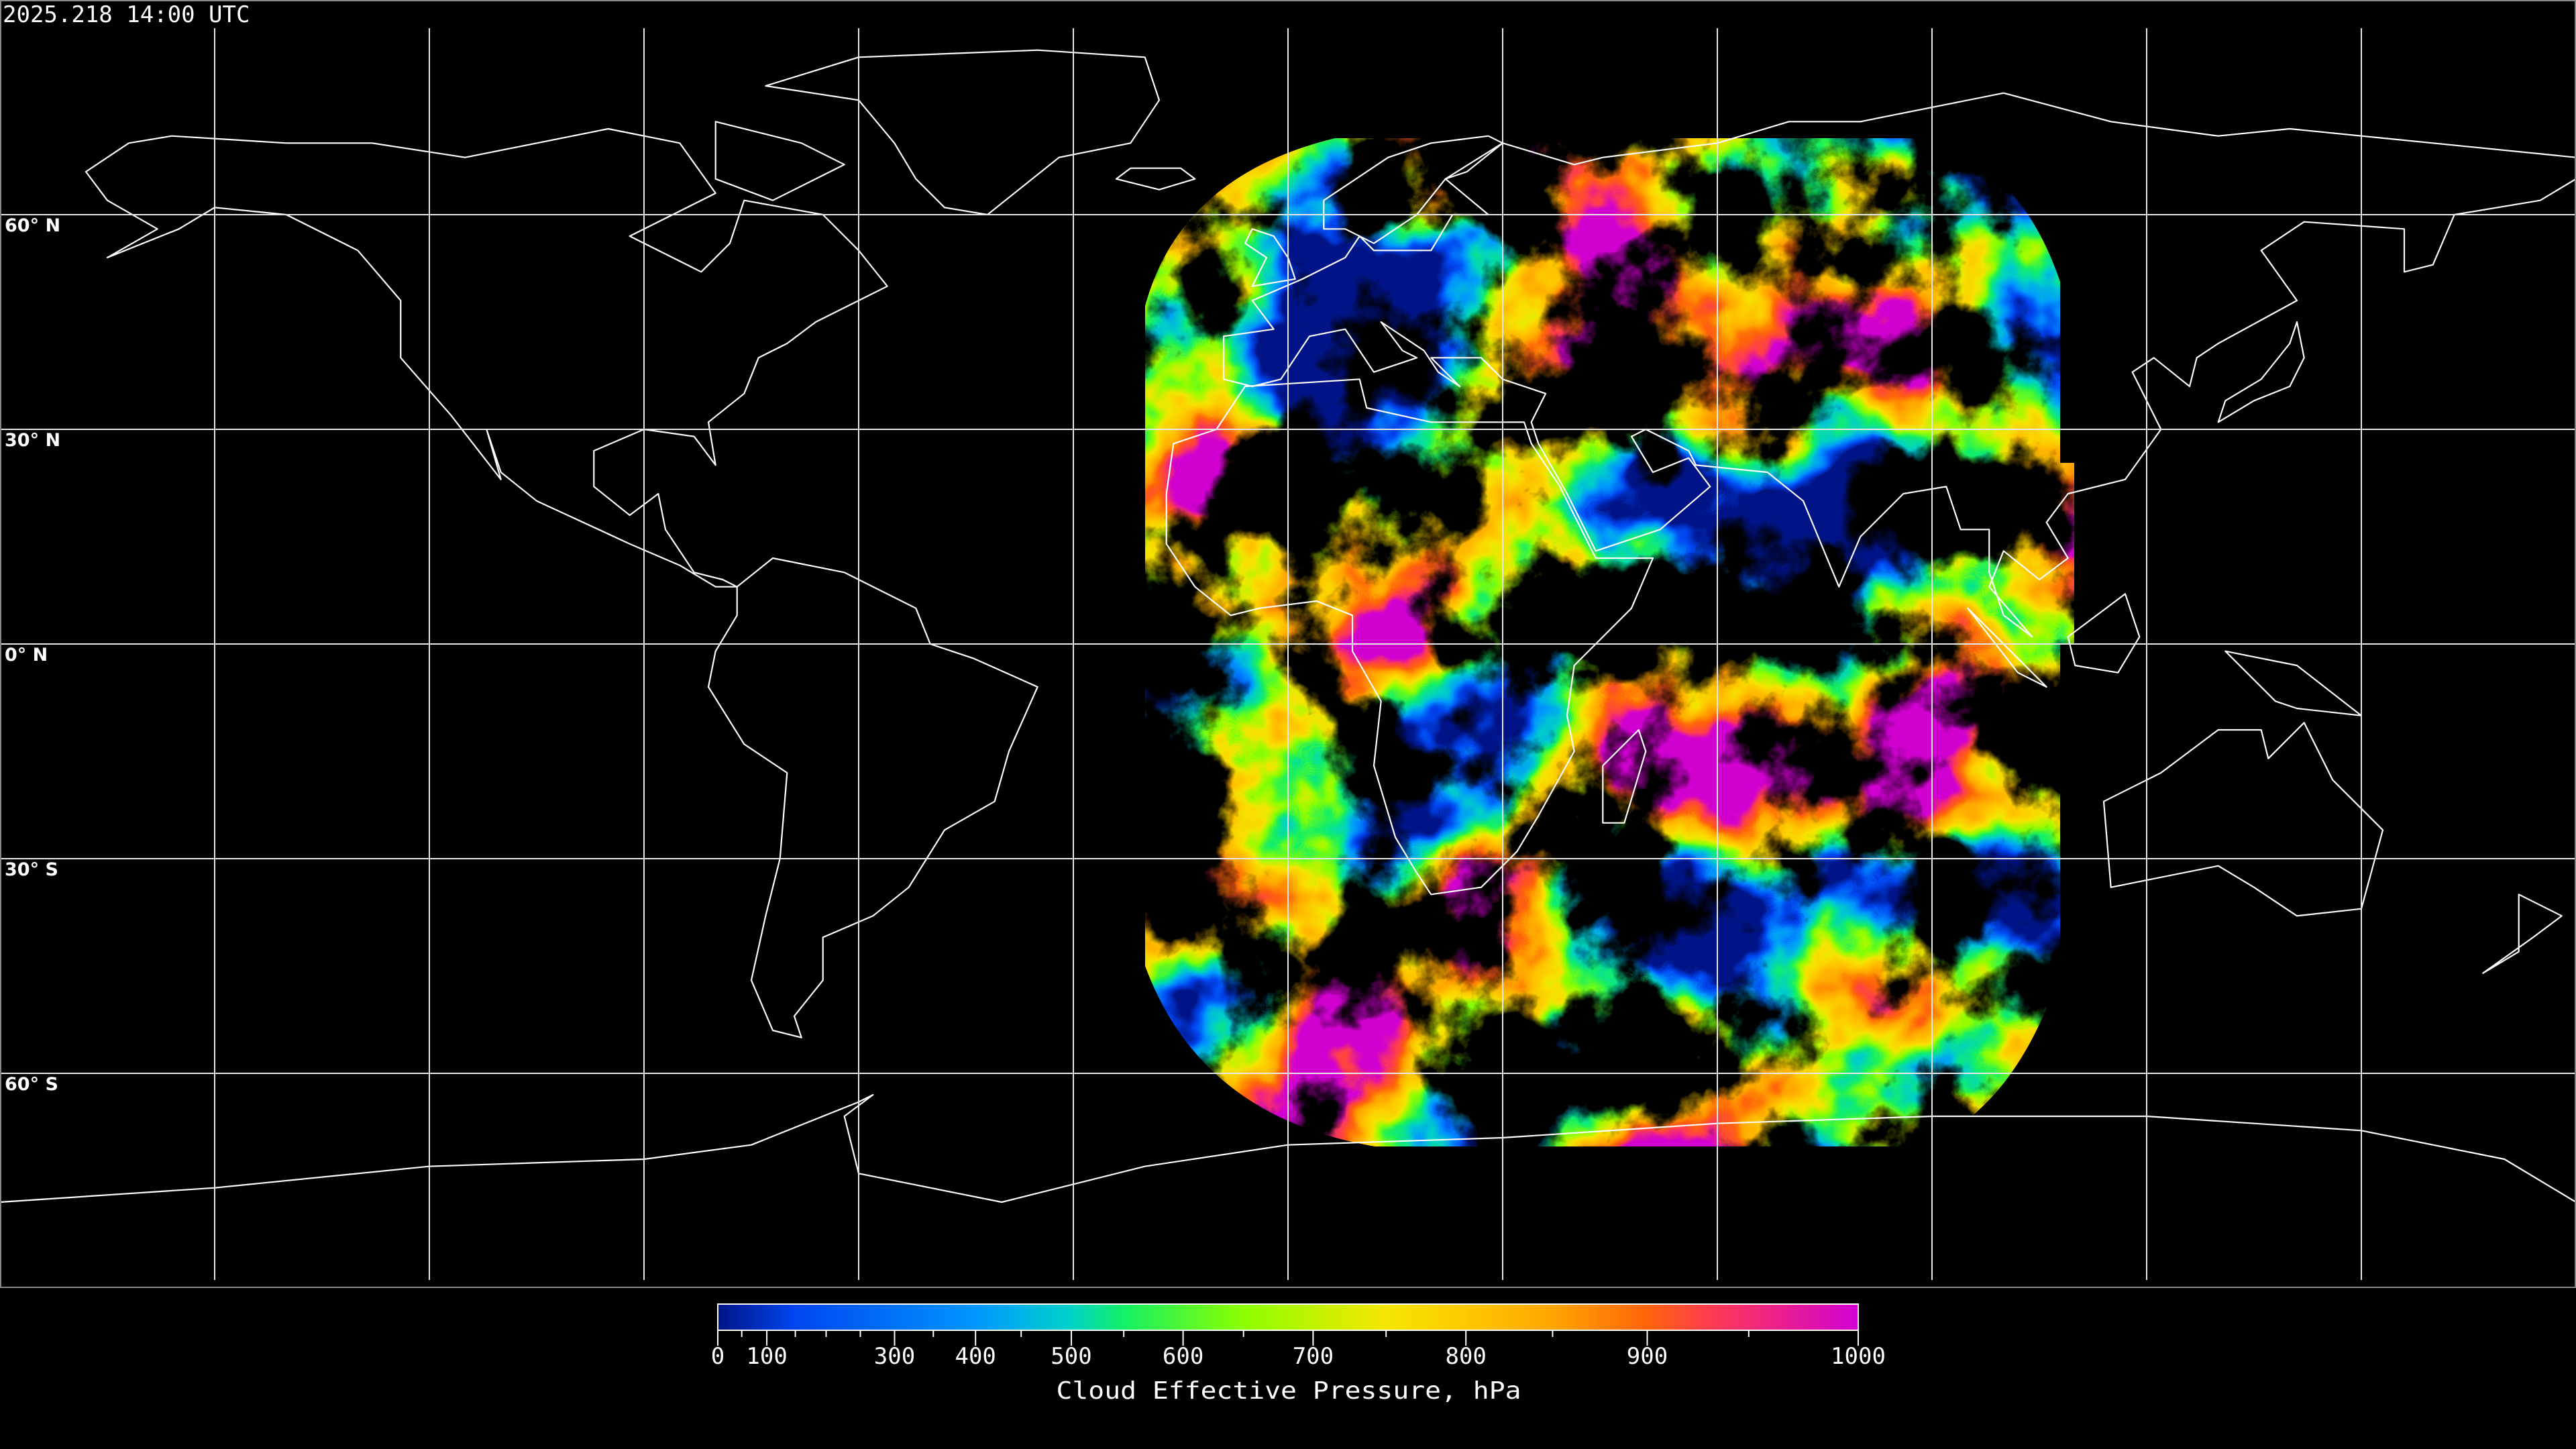 The height and width of the screenshot is (1449, 2576). I want to click on lat-label-30n: 30° N, so click(32, 440).